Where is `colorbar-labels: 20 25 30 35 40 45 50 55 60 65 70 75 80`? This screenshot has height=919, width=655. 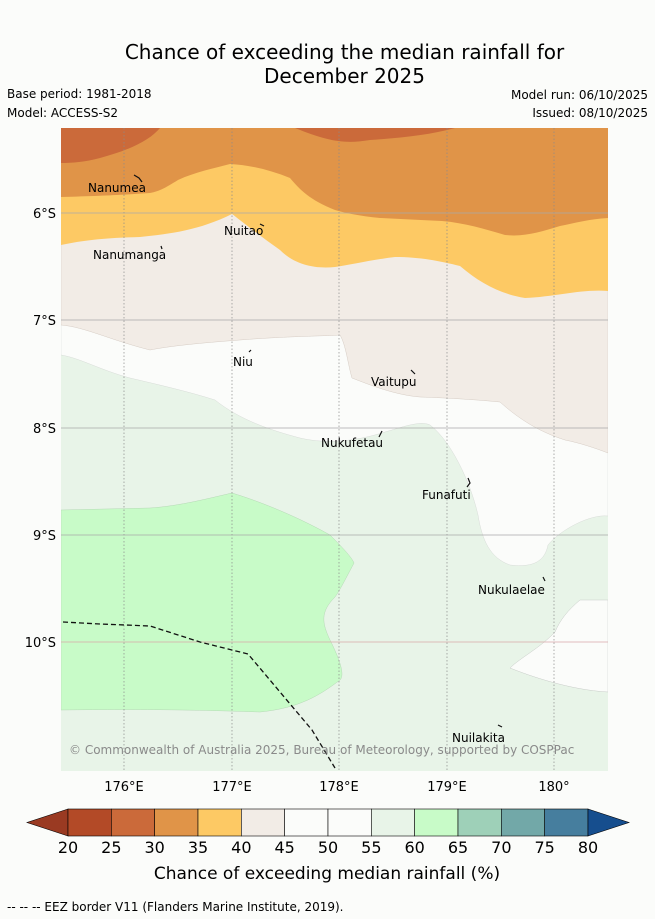
colorbar-labels: 20 25 30 35 40 45 50 55 60 65 70 75 80 is located at coordinates (328, 847).